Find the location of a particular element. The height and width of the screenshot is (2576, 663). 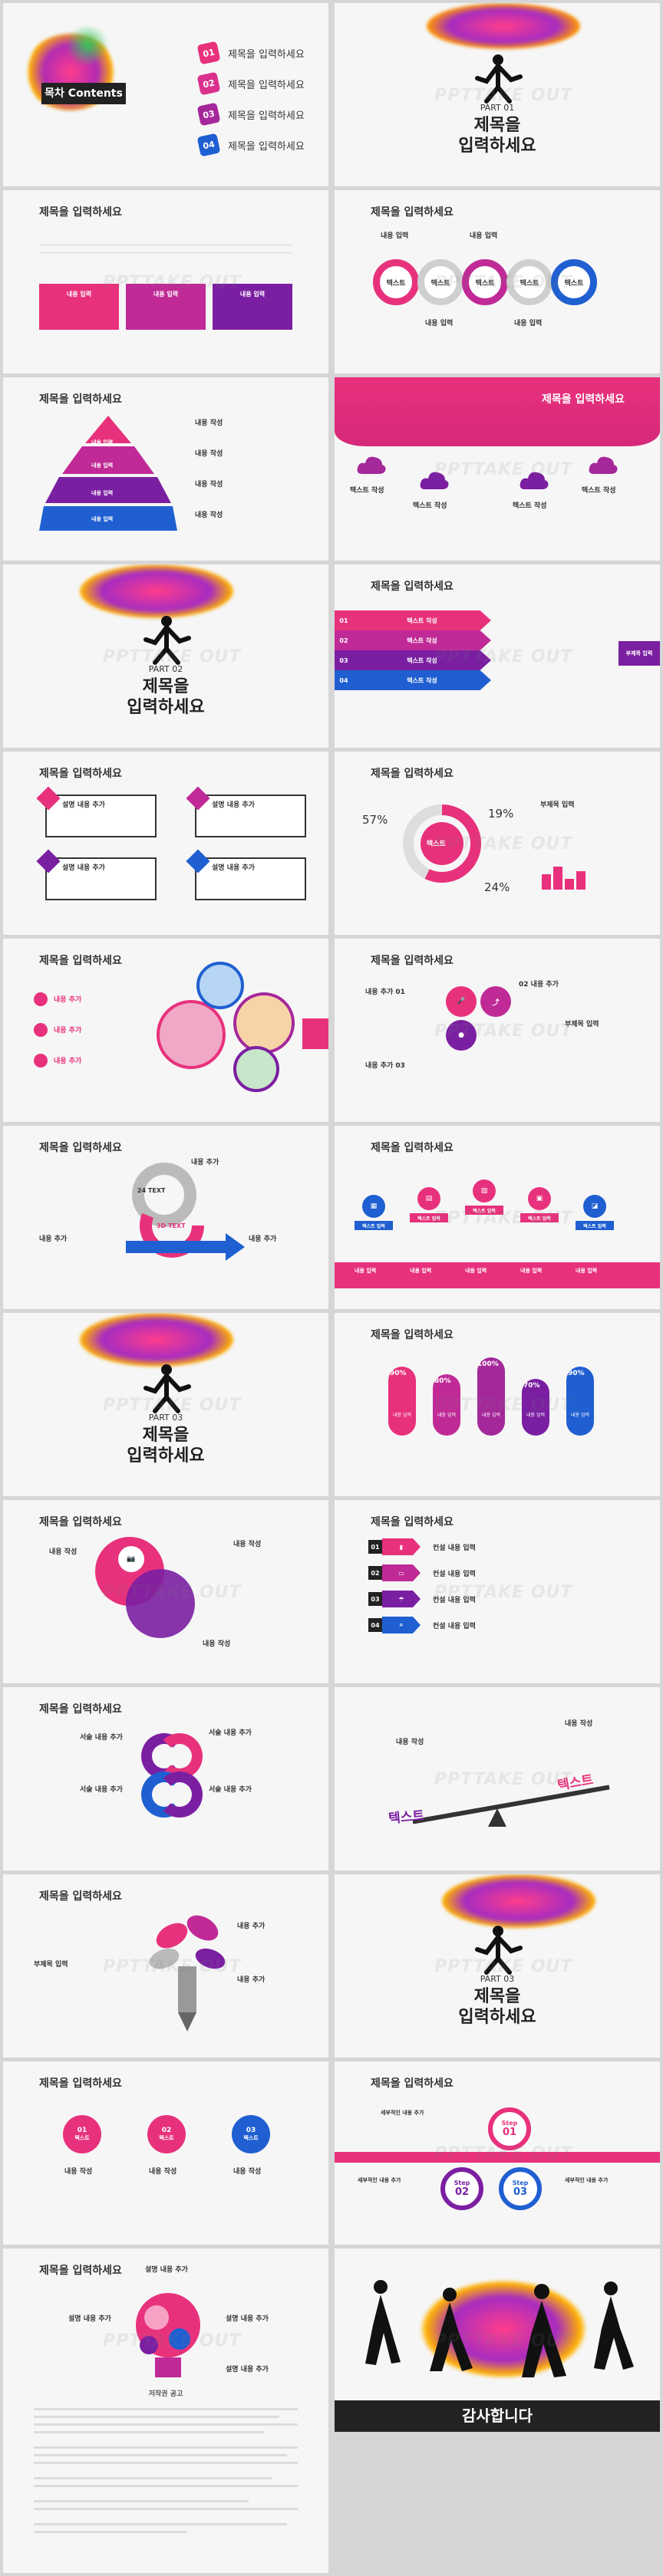

step-num: 02 is located at coordinates (344, 640).